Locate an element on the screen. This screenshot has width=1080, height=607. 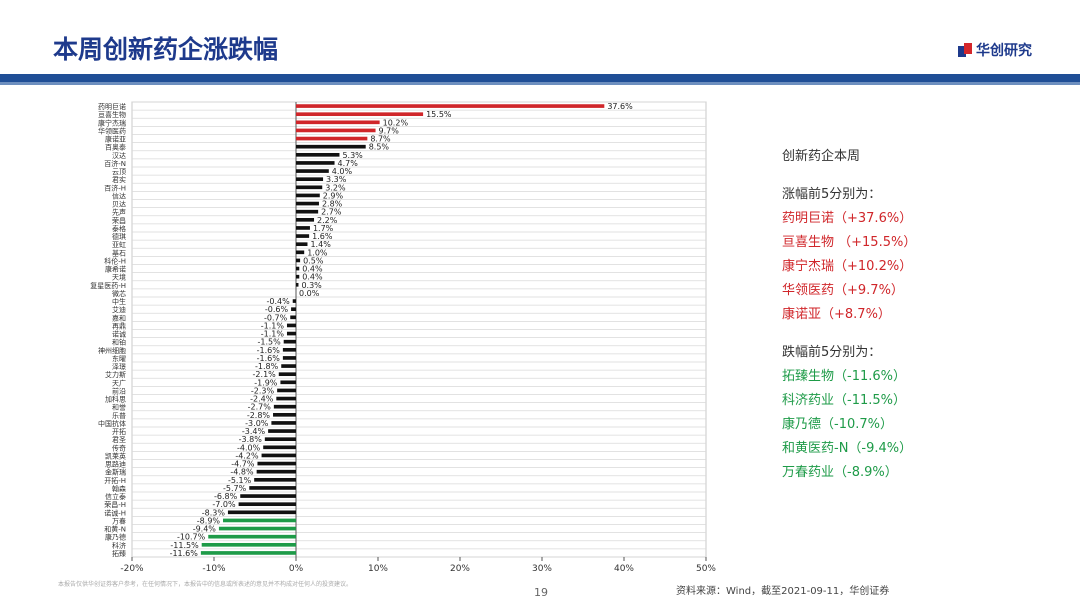
category-label: 百奥泰 is located at coordinates (115, 147).